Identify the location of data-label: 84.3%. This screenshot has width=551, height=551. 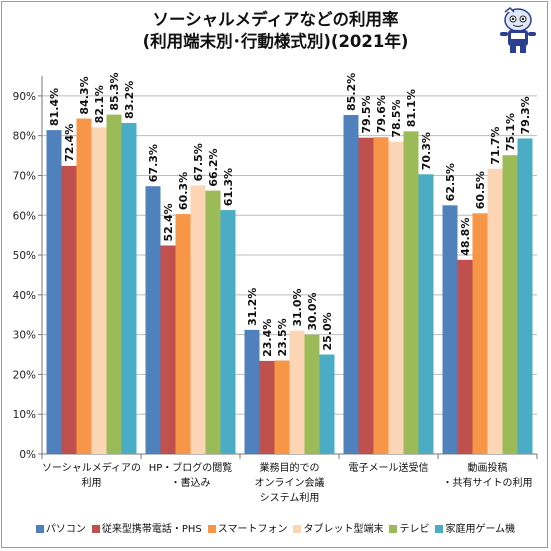
(84, 95).